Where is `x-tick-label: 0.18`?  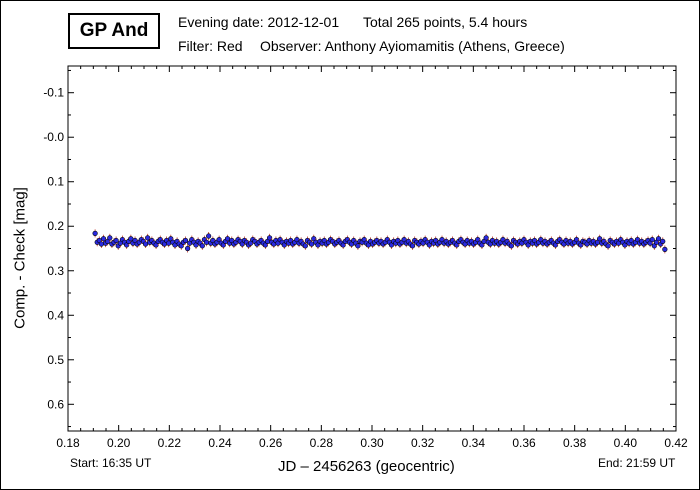
x-tick-label: 0.18 is located at coordinates (68, 443).